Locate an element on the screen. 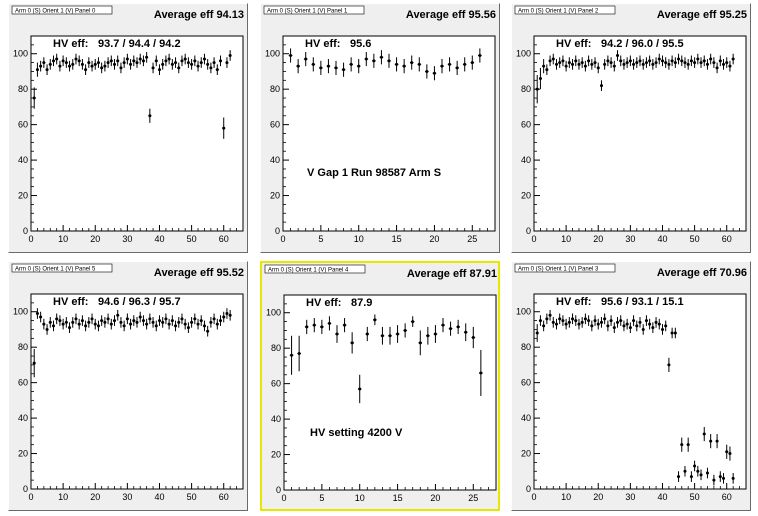 The width and height of the screenshot is (758, 516). panel-label: Arm 0 (S) Orient 1 (V) Panel 5 is located at coordinates (55, 270).